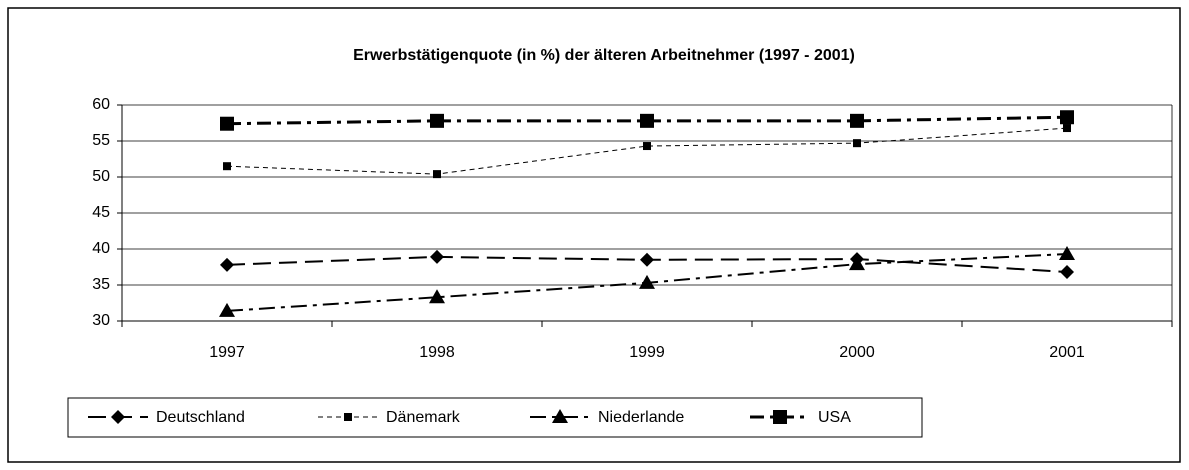  Describe the element at coordinates (423, 417) in the screenshot. I see `legend-label: Dänemark` at that location.